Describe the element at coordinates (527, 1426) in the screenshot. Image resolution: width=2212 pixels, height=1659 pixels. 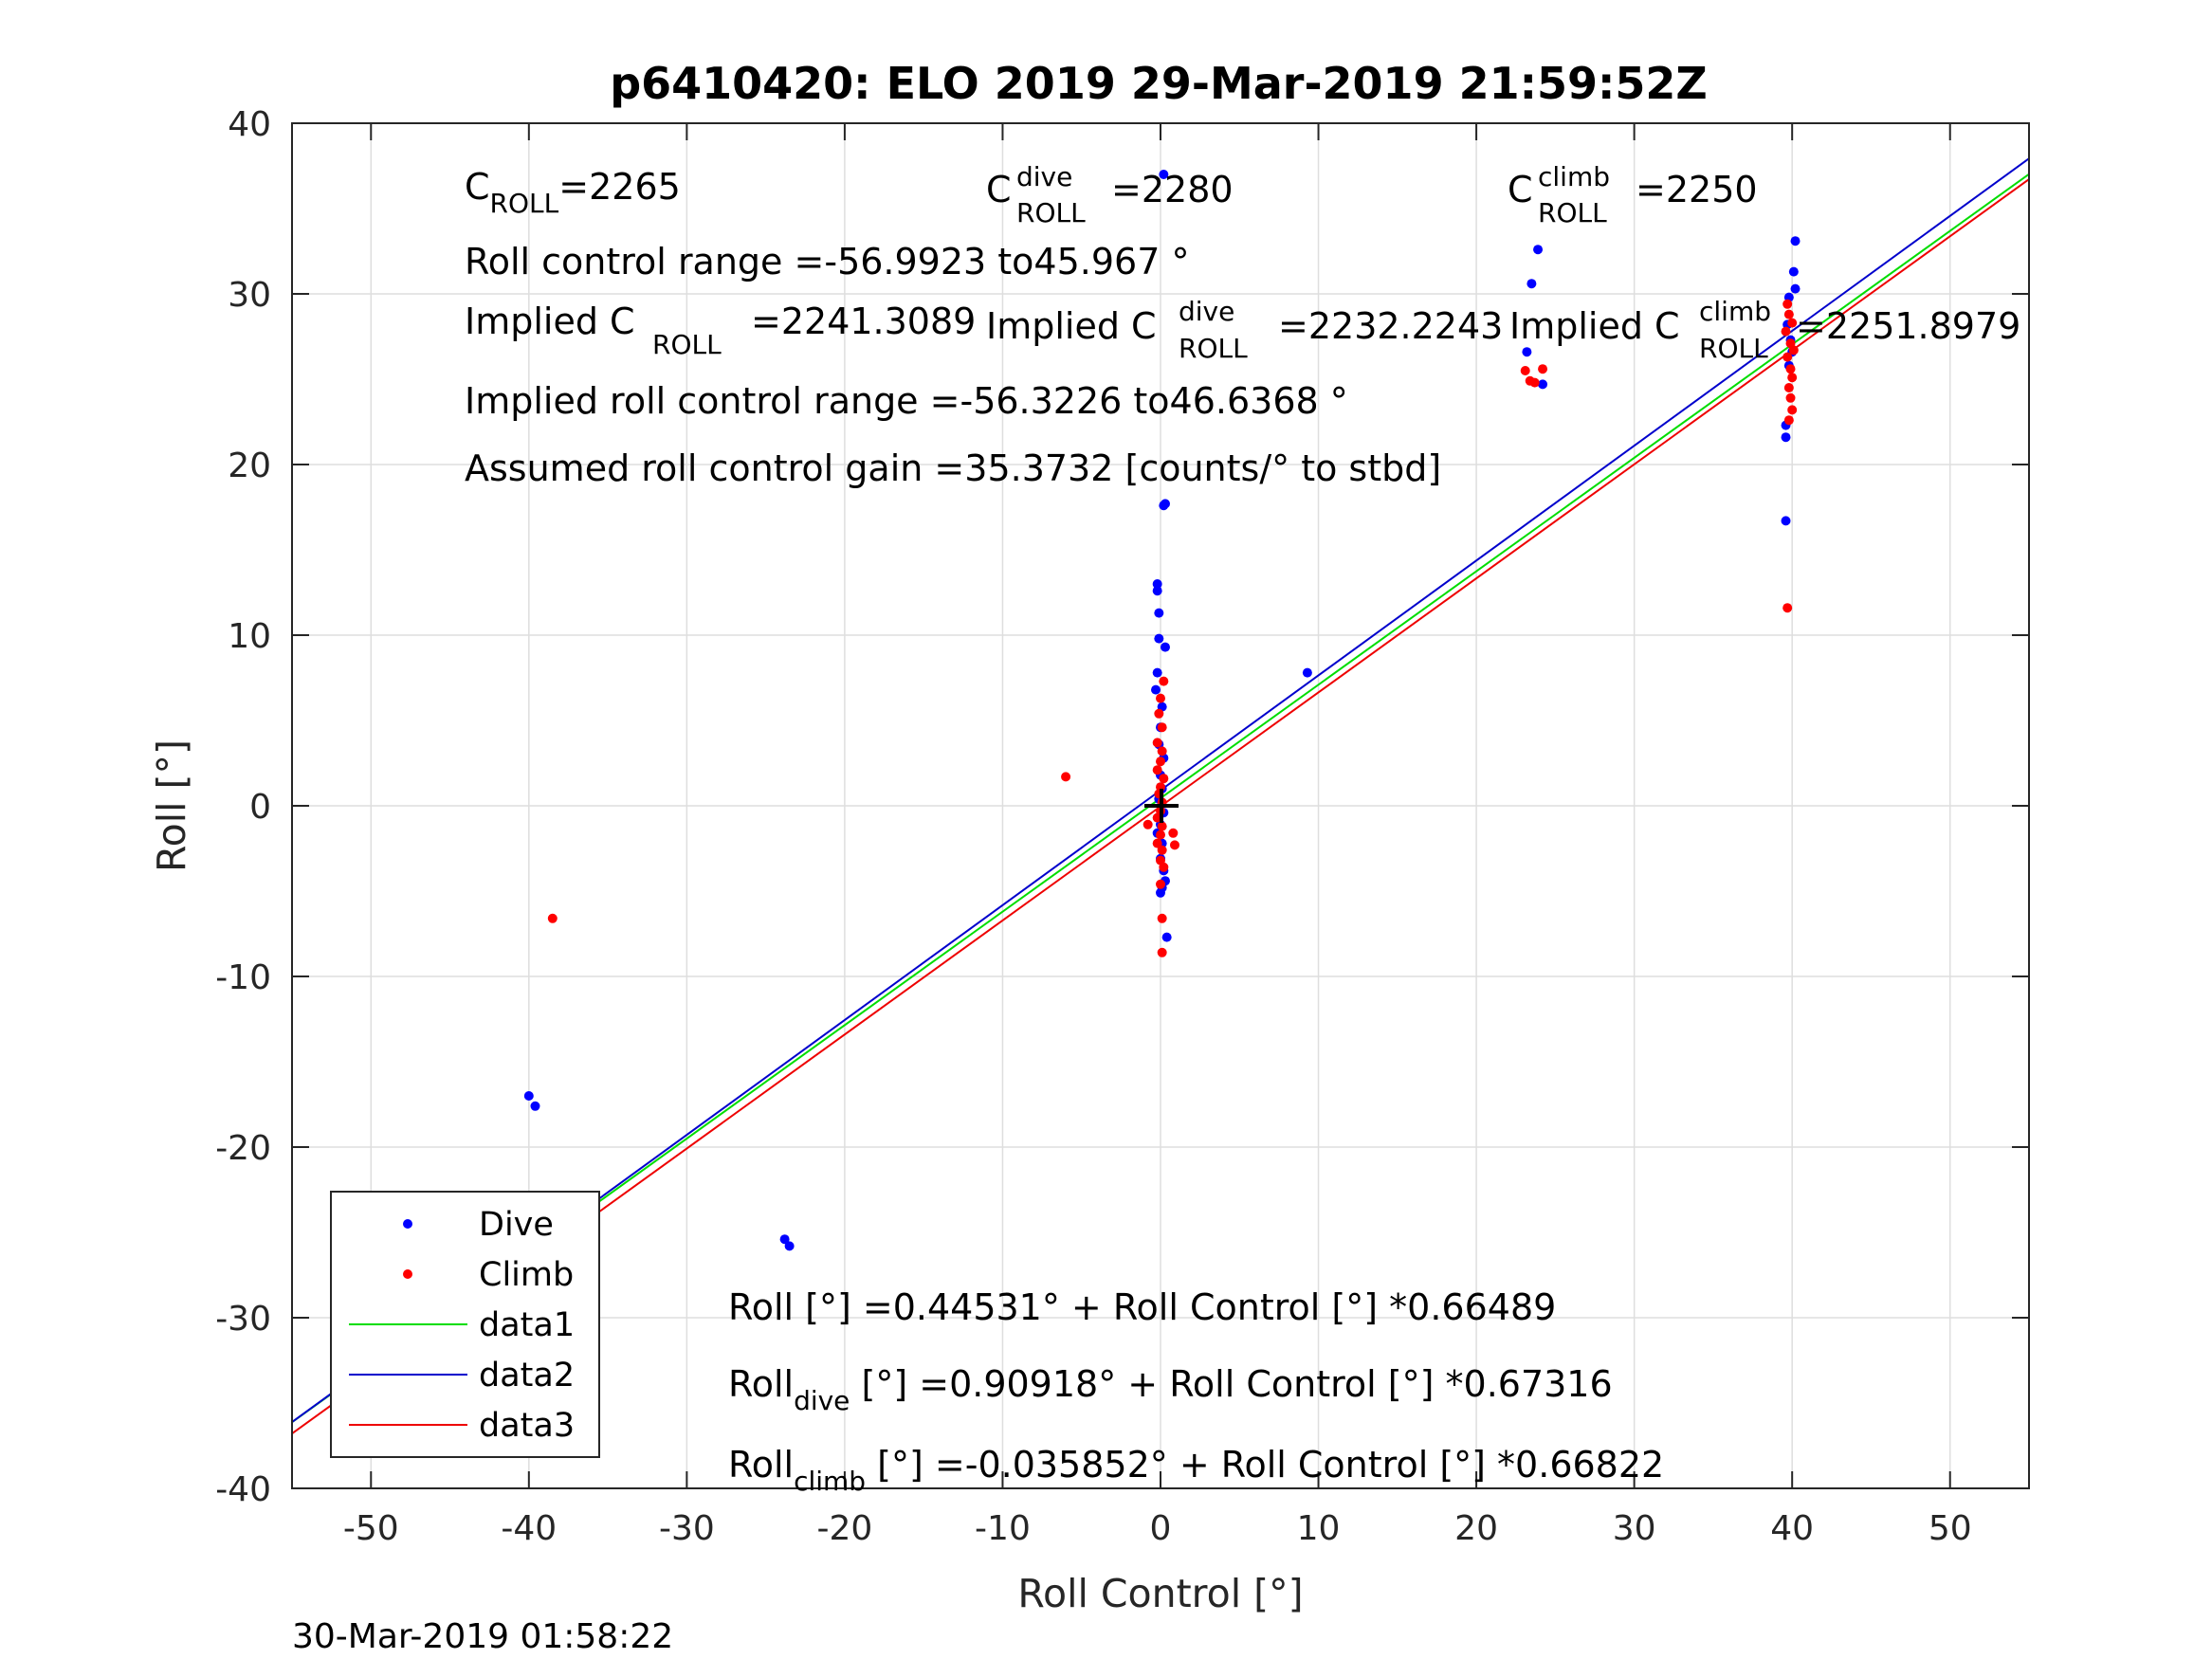
I see `legend-data3-label: data3` at that location.